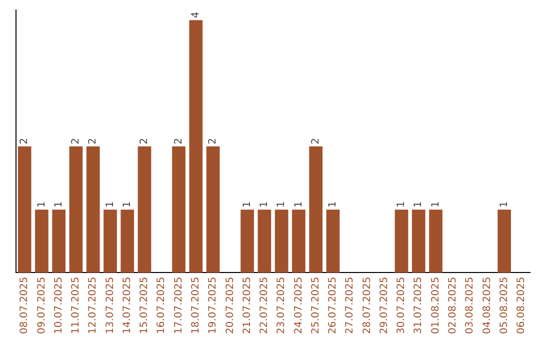 The width and height of the screenshot is (540, 340). What do you see at coordinates (127, 305) in the screenshot?
I see `x-tick-label: 14.07.2025` at bounding box center [127, 305].